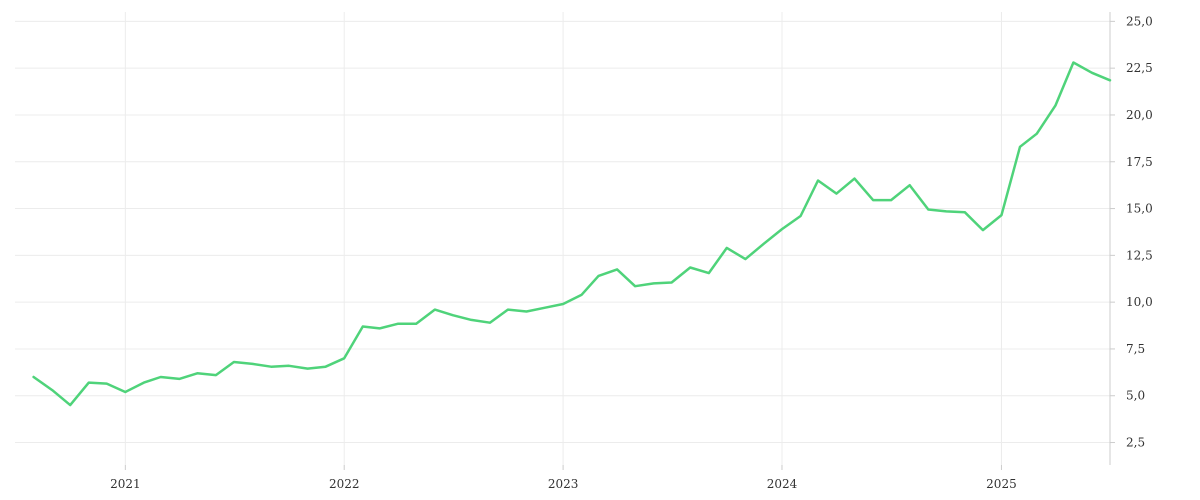  I want to click on y-tick-label: 25,0, so click(1139, 21).